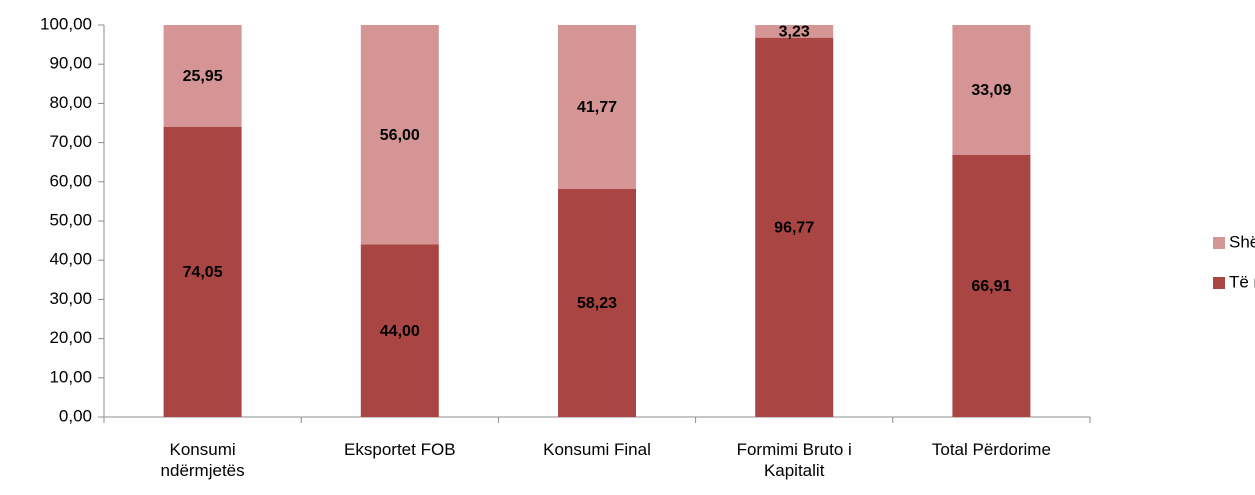 The width and height of the screenshot is (1255, 495). Describe the element at coordinates (66, 23) in the screenshot. I see `y-tick-label: 100,00` at that location.